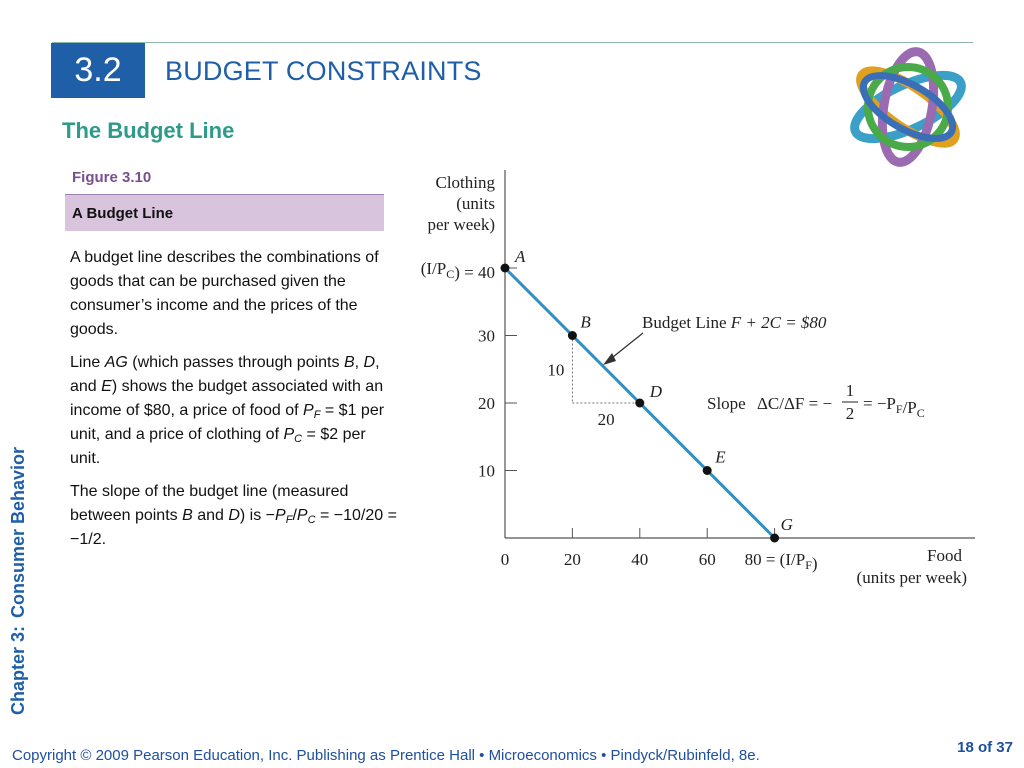 This screenshot has height=768, width=1024. Describe the element at coordinates (465, 182) in the screenshot. I see `y-axis-title-line: Clothing` at that location.